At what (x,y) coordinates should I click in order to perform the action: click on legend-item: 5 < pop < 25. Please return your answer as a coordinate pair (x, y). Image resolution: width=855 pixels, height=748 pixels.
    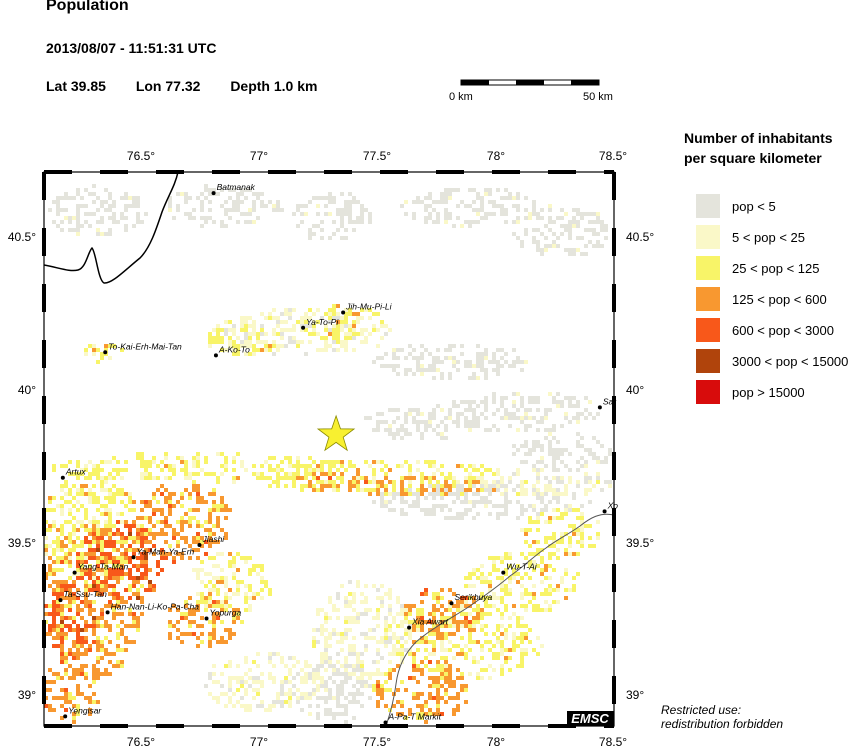
    Looking at the image, I should click on (750, 237).